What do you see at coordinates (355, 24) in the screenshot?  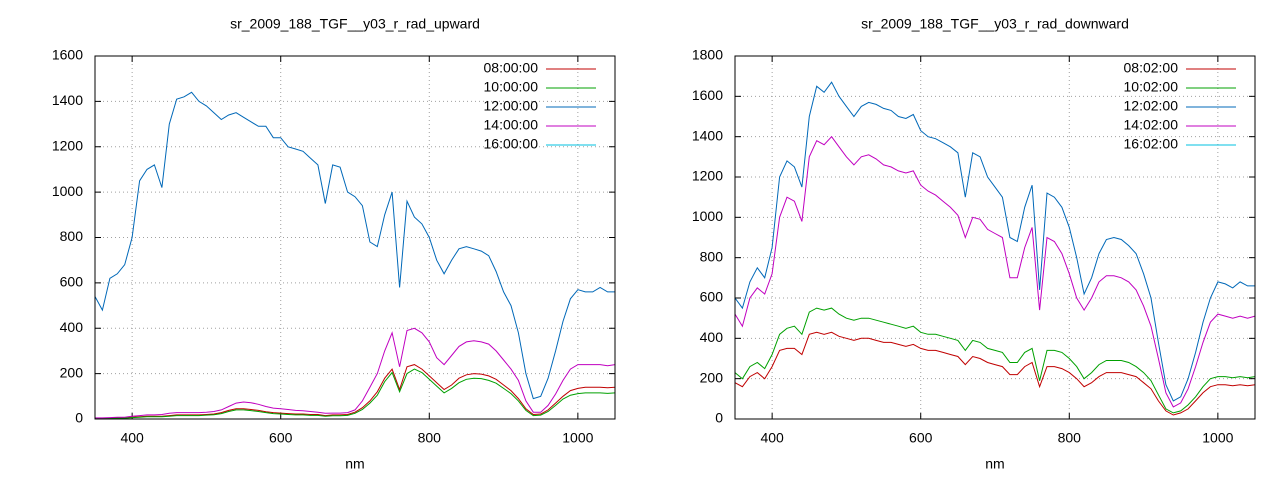 I see `chart-title: sr_2009_188_TGF__y03_r_rad_upward` at bounding box center [355, 24].